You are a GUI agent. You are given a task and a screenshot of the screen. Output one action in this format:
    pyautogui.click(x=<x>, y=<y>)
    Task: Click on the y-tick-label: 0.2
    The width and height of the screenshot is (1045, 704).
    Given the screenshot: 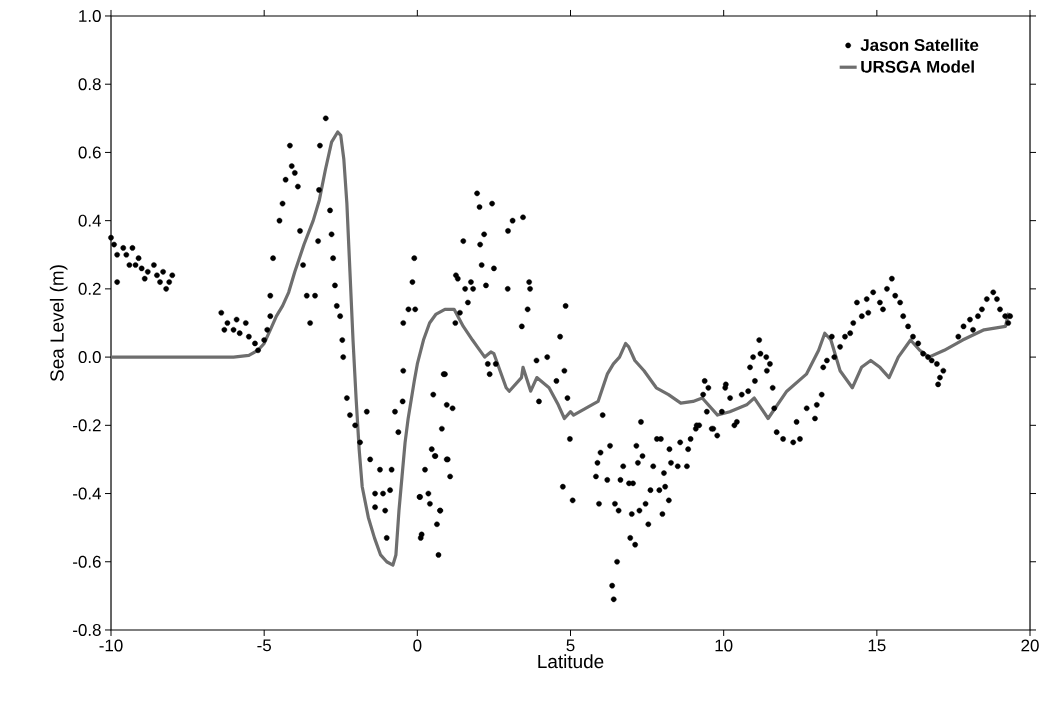 What is the action you would take?
    pyautogui.click(x=89, y=288)
    